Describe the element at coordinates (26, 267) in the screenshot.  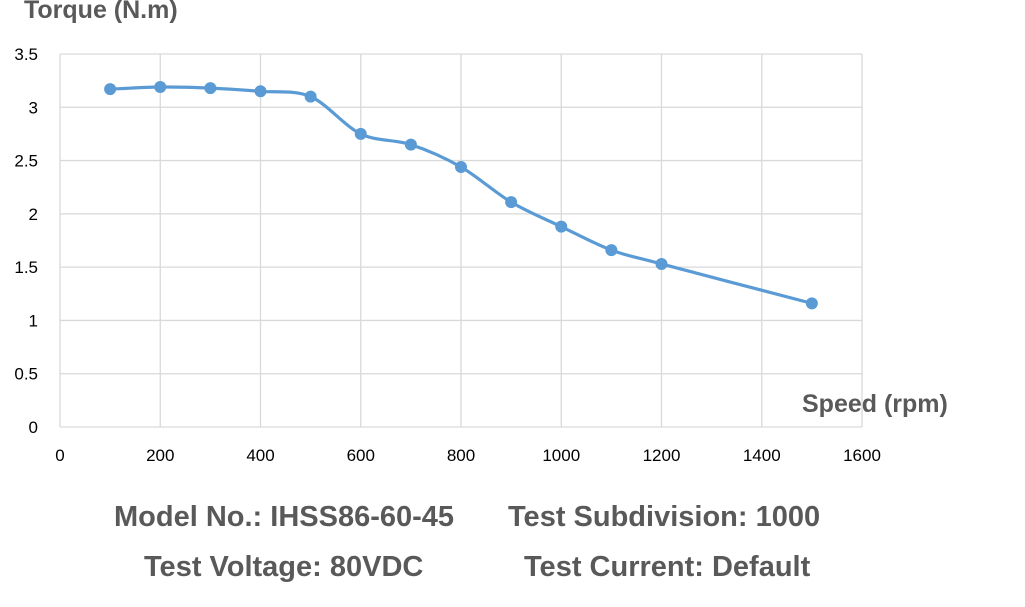
I see `y-tick-label: 1.5` at that location.